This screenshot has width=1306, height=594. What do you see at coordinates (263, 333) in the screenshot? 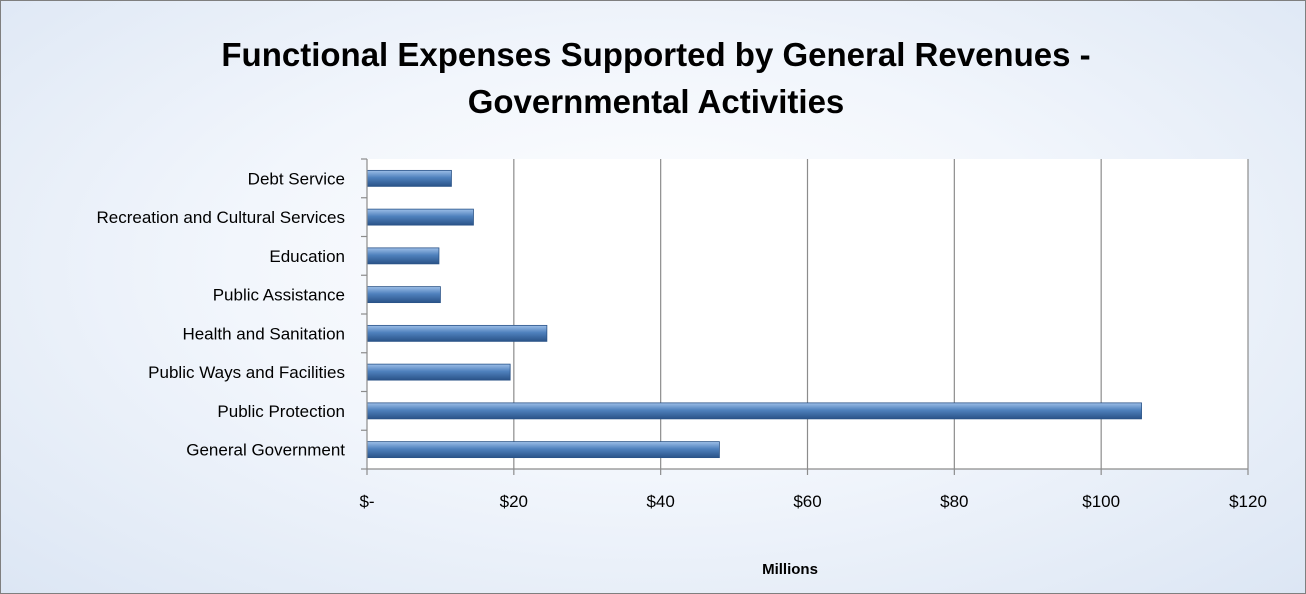
I see `category-label-4: Health and Sanitation` at bounding box center [263, 333].